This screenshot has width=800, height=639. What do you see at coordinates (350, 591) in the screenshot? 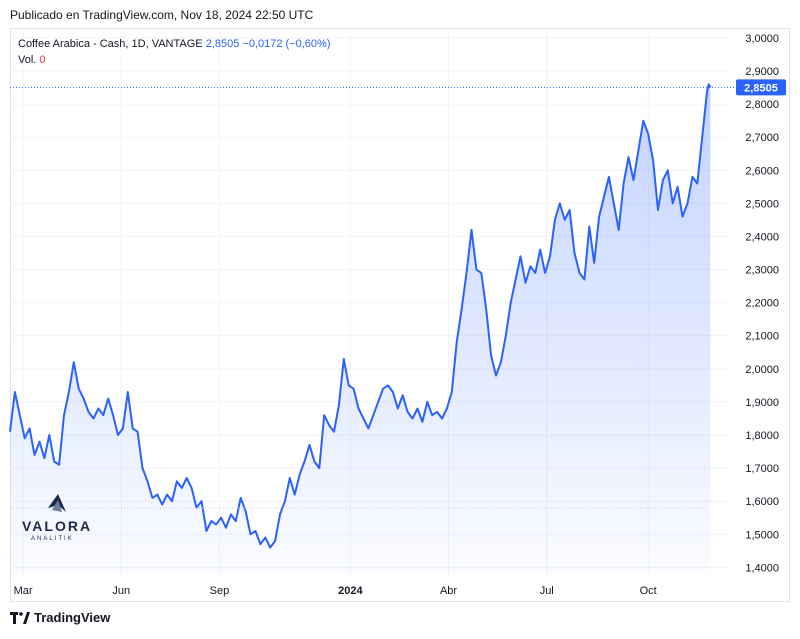
I see `x-tick-label: 2024` at bounding box center [350, 591].